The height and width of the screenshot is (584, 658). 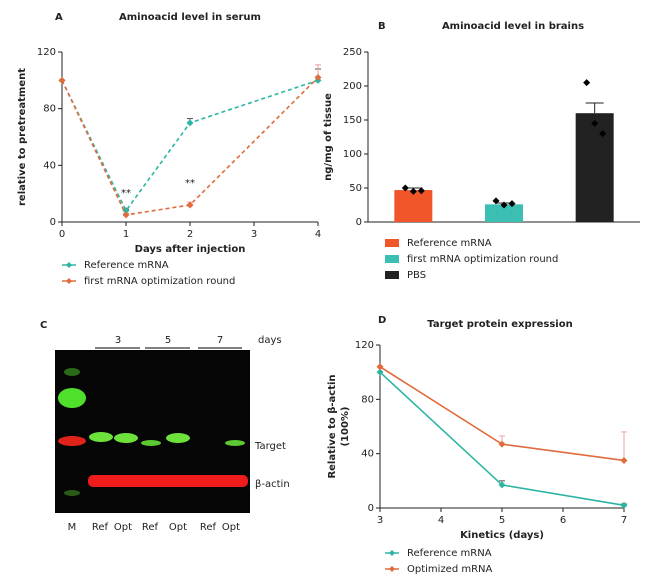 What do you see at coordinates (502, 520) in the screenshot?
I see `x-tick-label: 5` at bounding box center [502, 520].